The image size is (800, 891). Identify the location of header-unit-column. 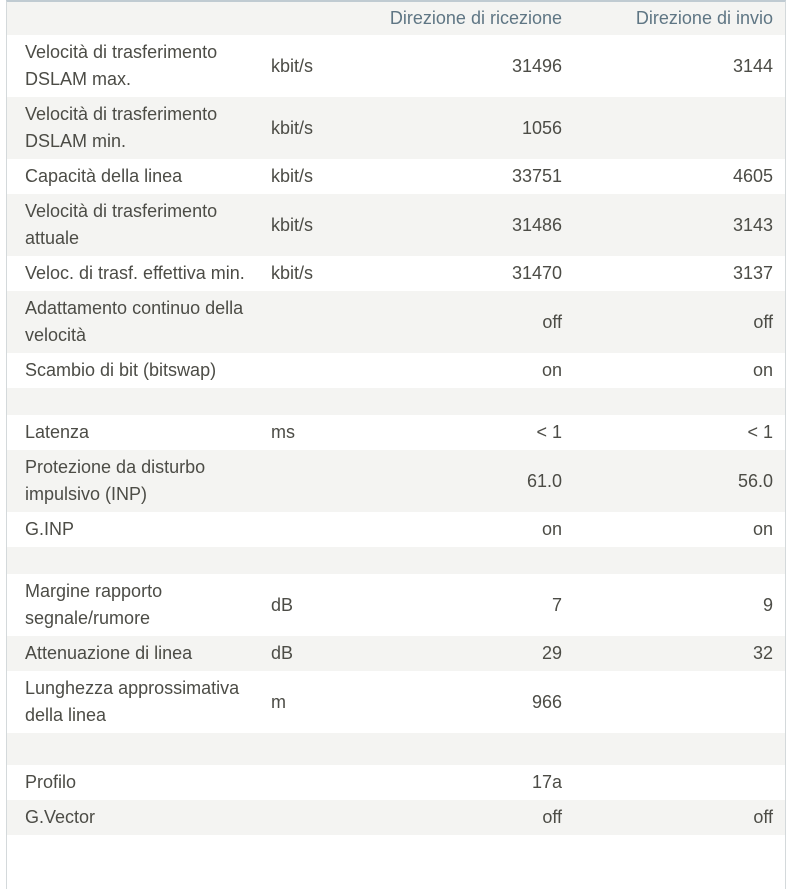
(316, 18).